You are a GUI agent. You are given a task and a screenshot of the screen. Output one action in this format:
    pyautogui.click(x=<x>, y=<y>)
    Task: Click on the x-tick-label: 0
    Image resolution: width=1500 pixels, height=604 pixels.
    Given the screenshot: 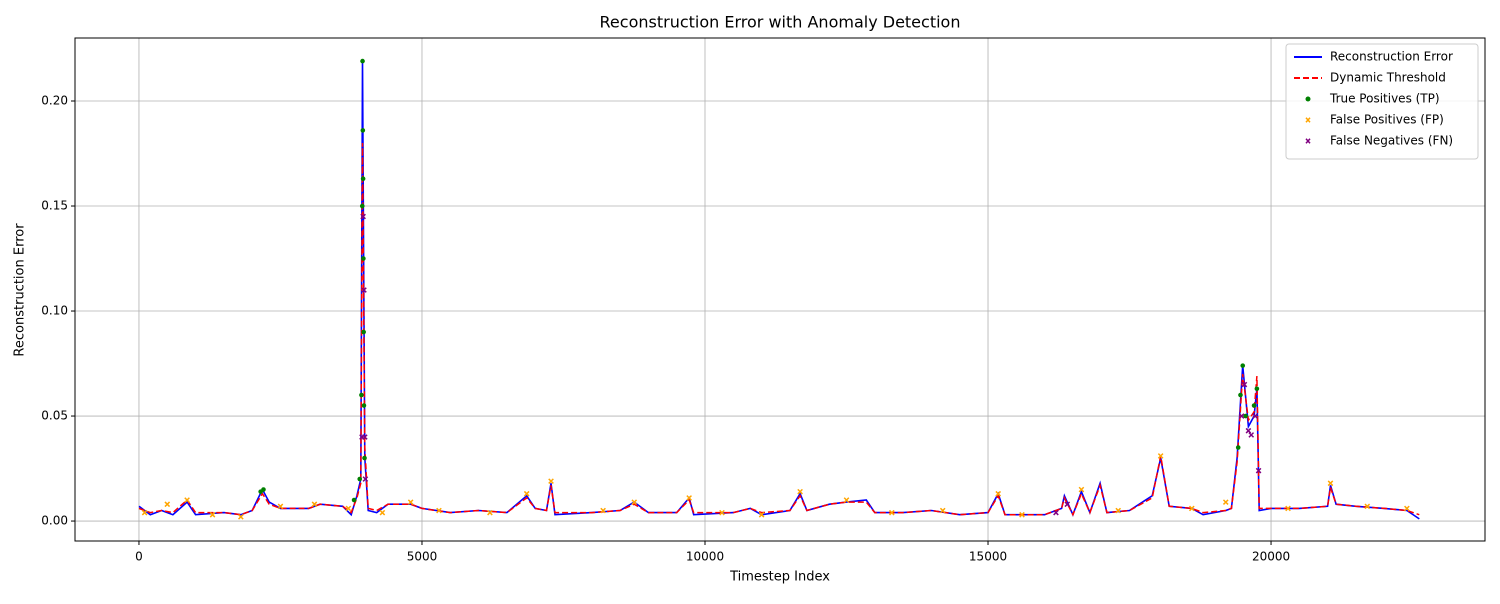 What is the action you would take?
    pyautogui.click(x=139, y=557)
    